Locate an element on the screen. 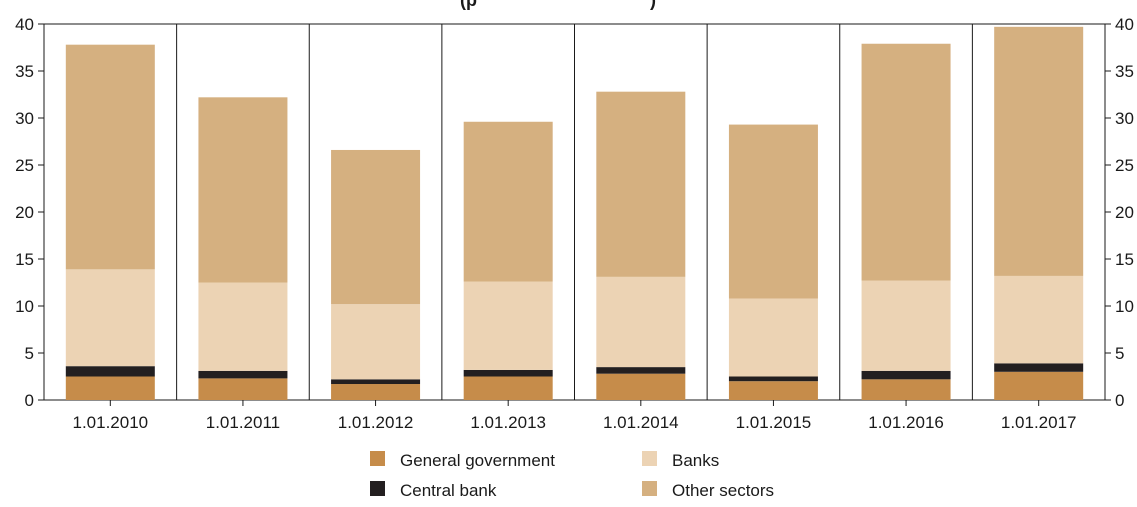  y-tick-label-left: 0 is located at coordinates (29, 400).